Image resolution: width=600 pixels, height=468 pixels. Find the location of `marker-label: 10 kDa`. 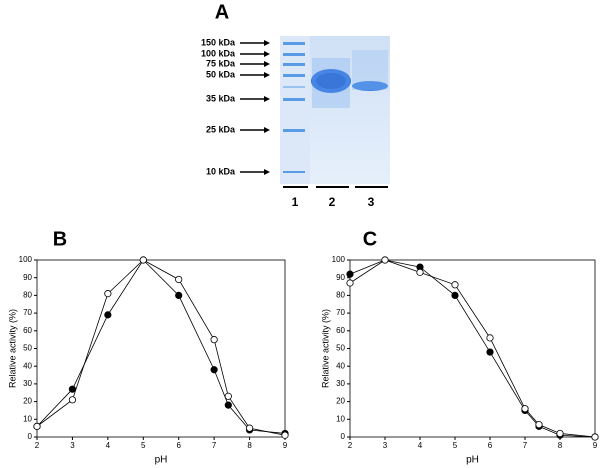

marker-label: 10 kDa is located at coordinates (221, 171).